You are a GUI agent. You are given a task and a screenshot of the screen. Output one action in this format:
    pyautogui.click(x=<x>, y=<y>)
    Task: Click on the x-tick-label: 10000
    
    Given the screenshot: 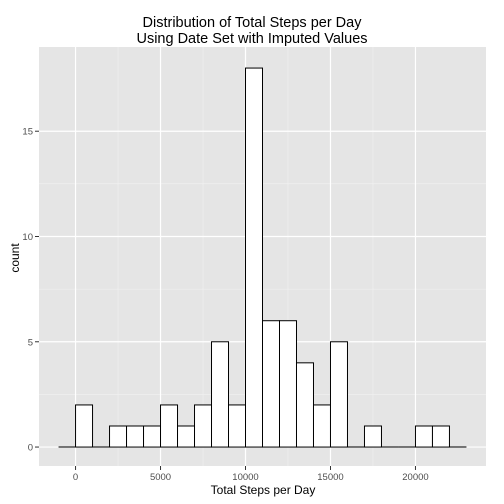 What is the action you would take?
    pyautogui.click(x=245, y=477)
    